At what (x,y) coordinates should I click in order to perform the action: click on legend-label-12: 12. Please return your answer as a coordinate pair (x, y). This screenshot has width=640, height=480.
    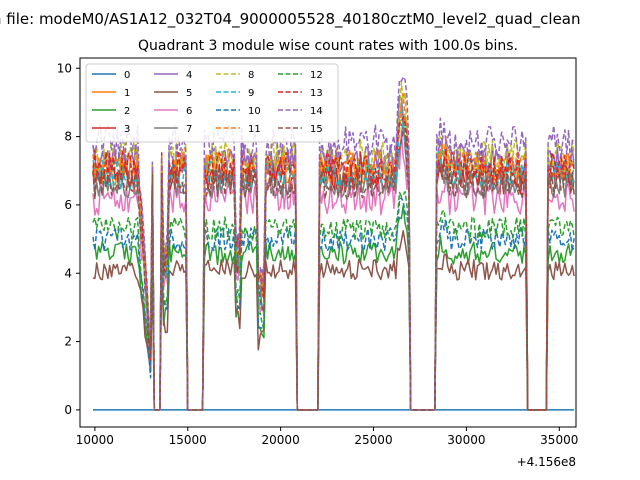
    Looking at the image, I should click on (316, 75).